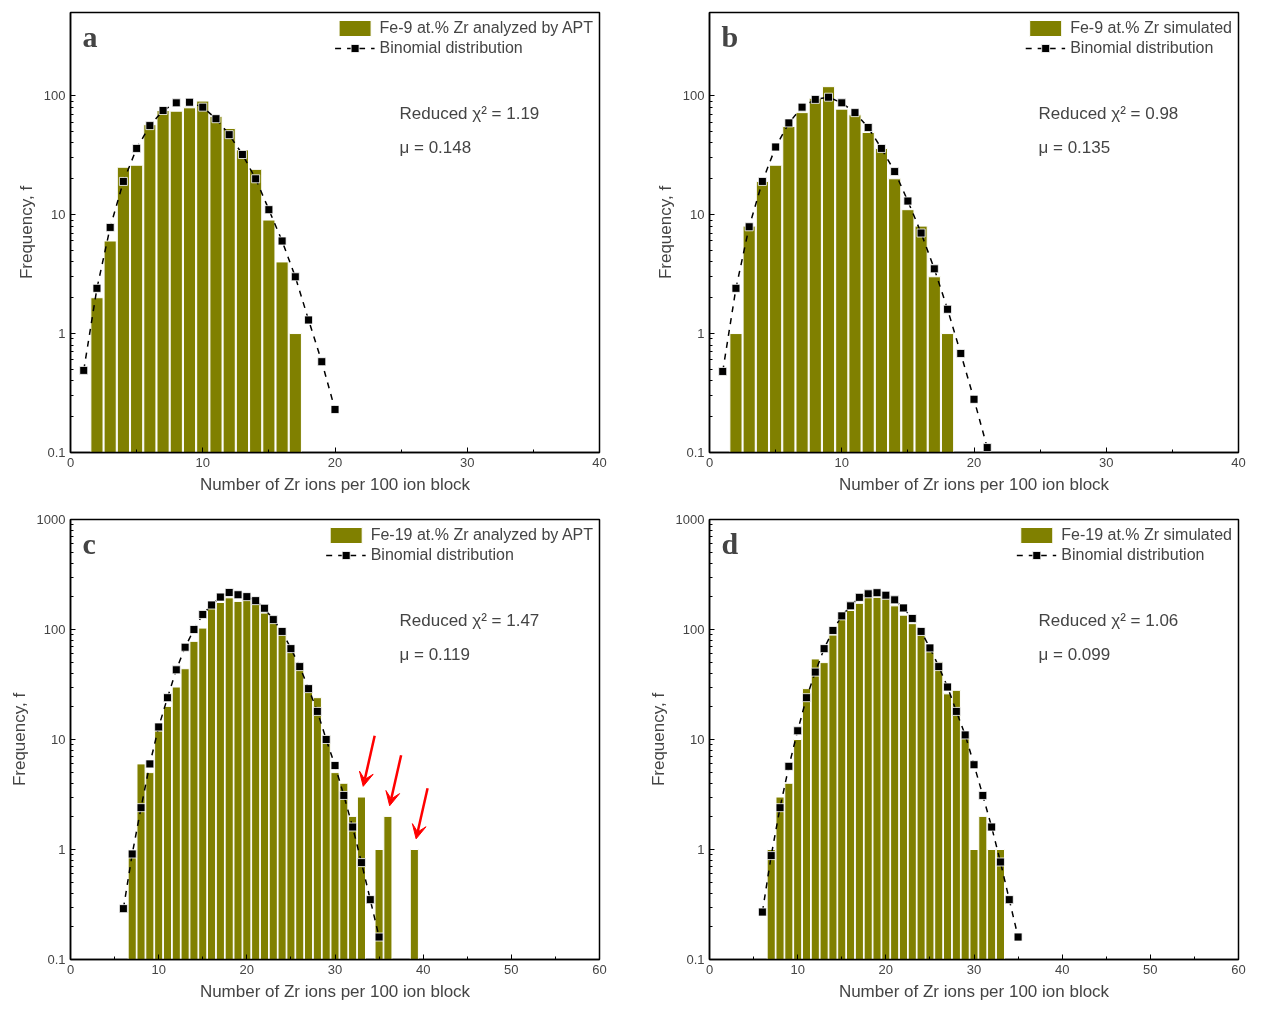  Describe the element at coordinates (1146, 535) in the screenshot. I see `legend-label: Fe-19 at.% Zr simulated` at that location.